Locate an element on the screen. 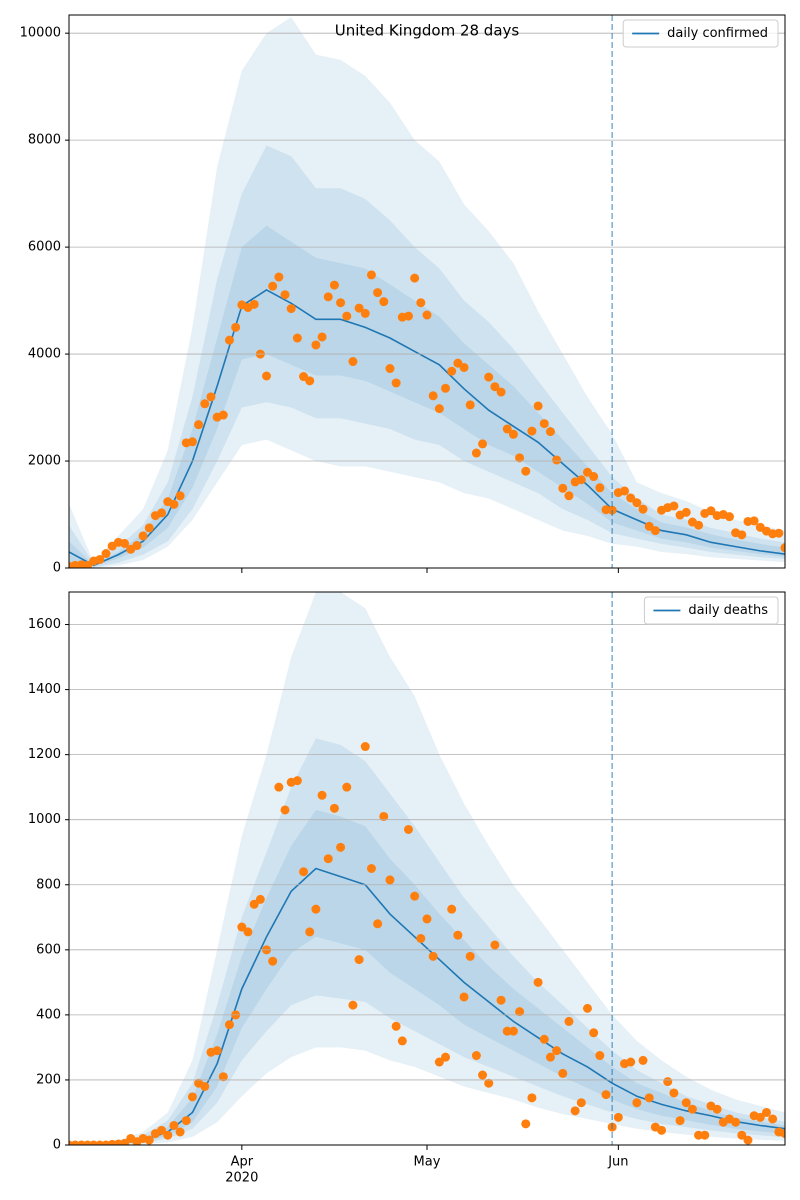 This screenshot has width=800, height=1200. x-tick-label: May is located at coordinates (427, 1162).